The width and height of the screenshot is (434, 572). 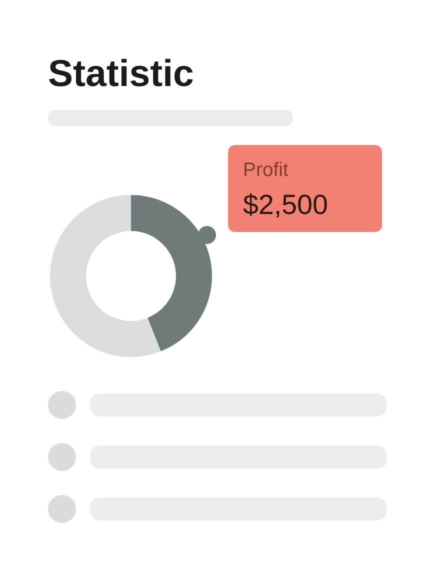 What do you see at coordinates (266, 169) in the screenshot?
I see `text: Profit` at bounding box center [266, 169].